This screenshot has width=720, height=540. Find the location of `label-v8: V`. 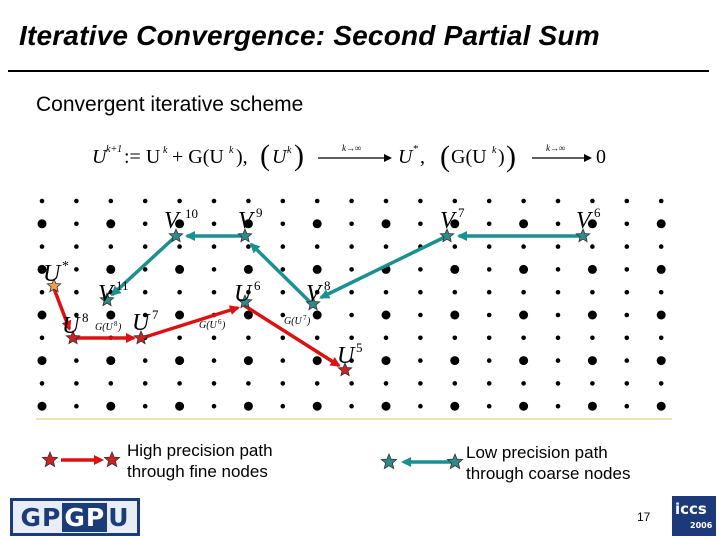

label-v8: V is located at coordinates (314, 294).